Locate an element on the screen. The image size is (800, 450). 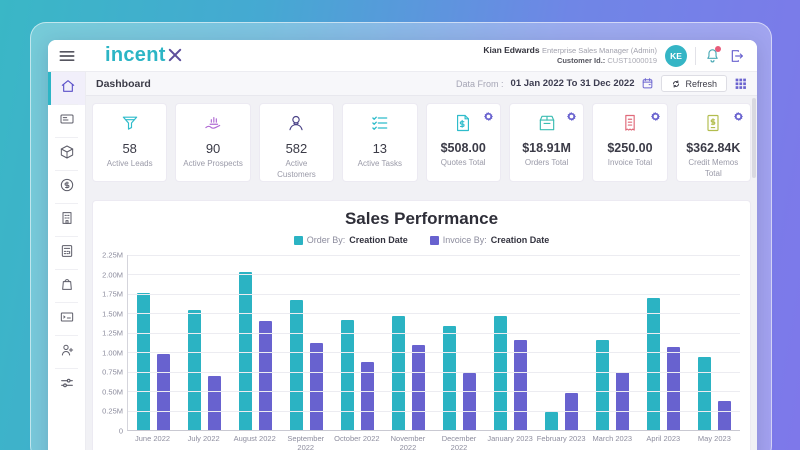
sidebar-item-adjustments is located at coordinates (66, 385).